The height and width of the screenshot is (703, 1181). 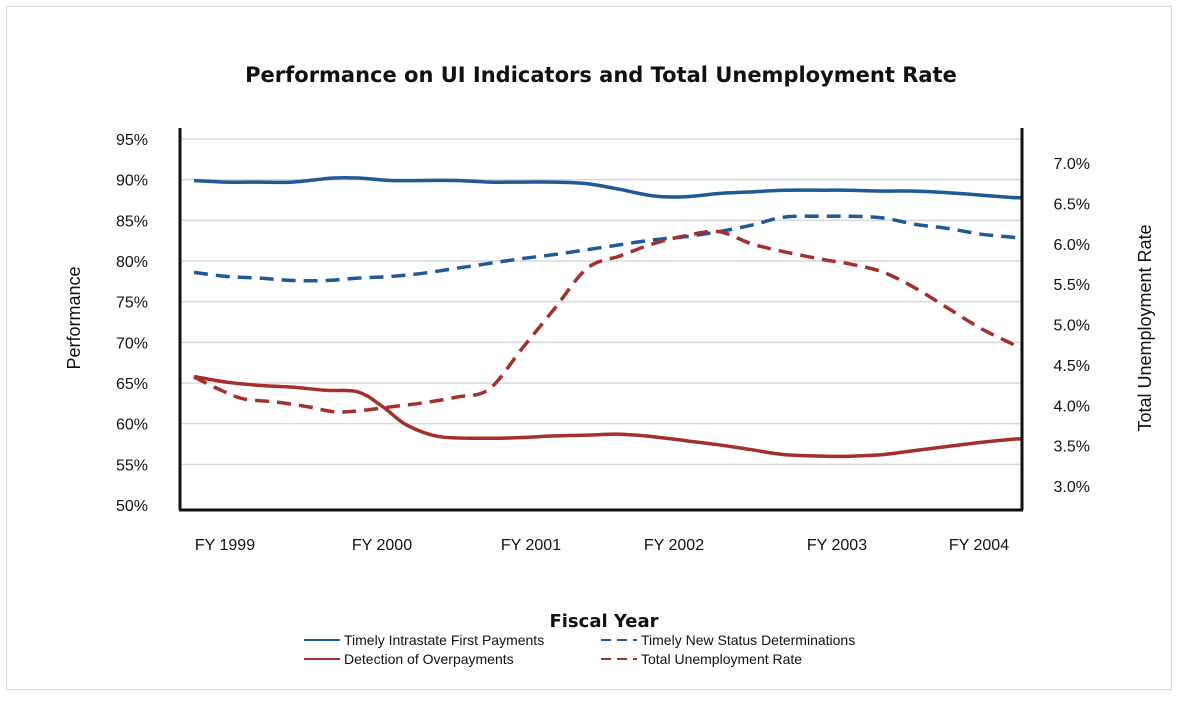 I want to click on legend-label: Total Unemployment Rate, so click(x=721, y=659).